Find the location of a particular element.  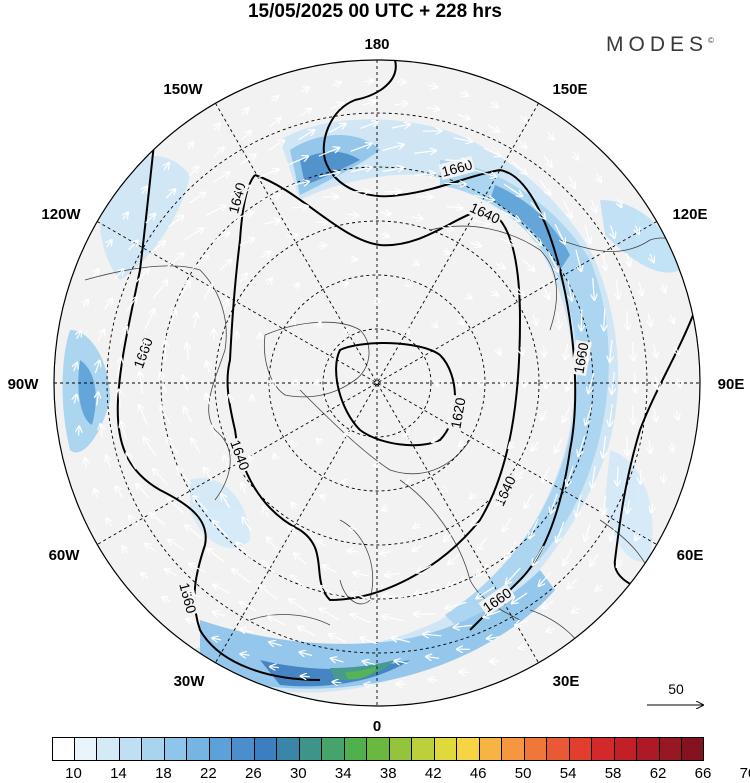

colorbar-tick-label: 70 is located at coordinates (745, 773).